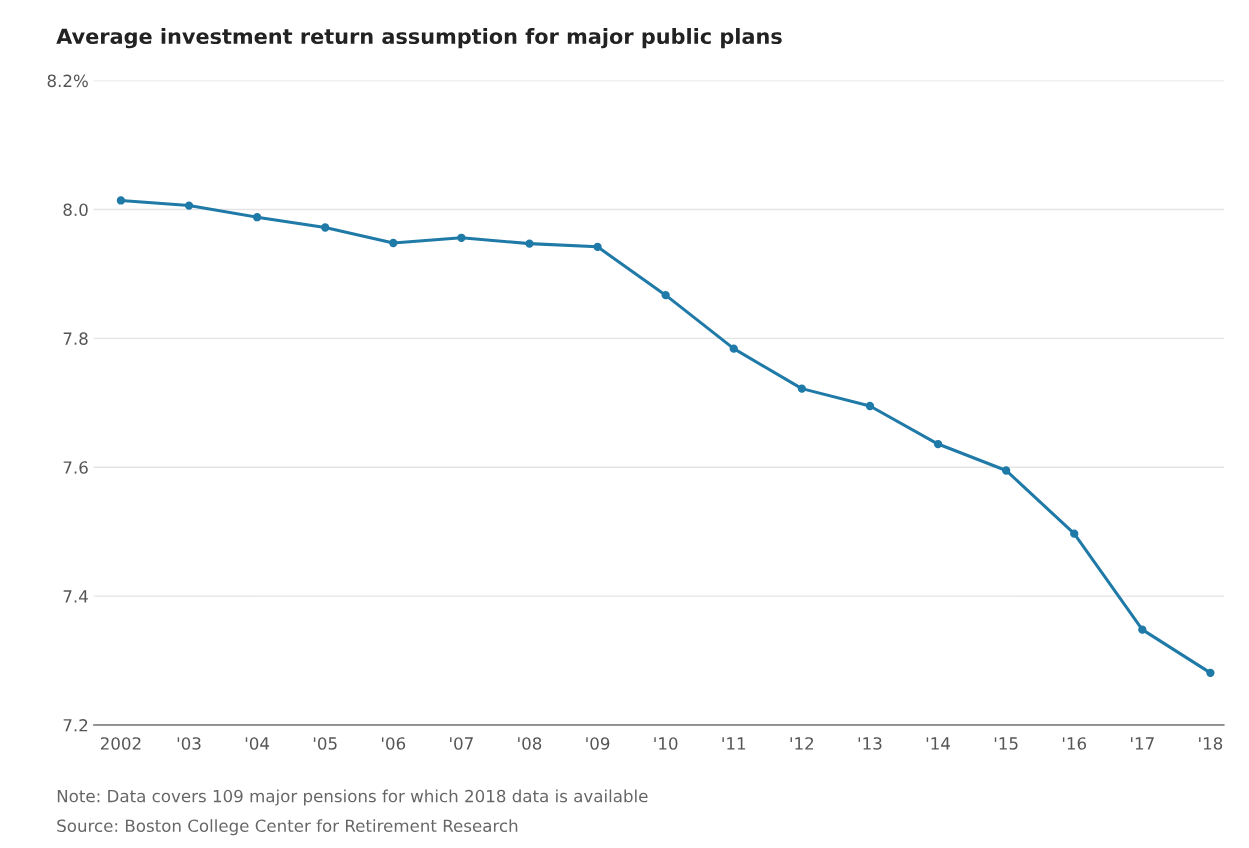  I want to click on x-tick-label: 2002, so click(120, 743).